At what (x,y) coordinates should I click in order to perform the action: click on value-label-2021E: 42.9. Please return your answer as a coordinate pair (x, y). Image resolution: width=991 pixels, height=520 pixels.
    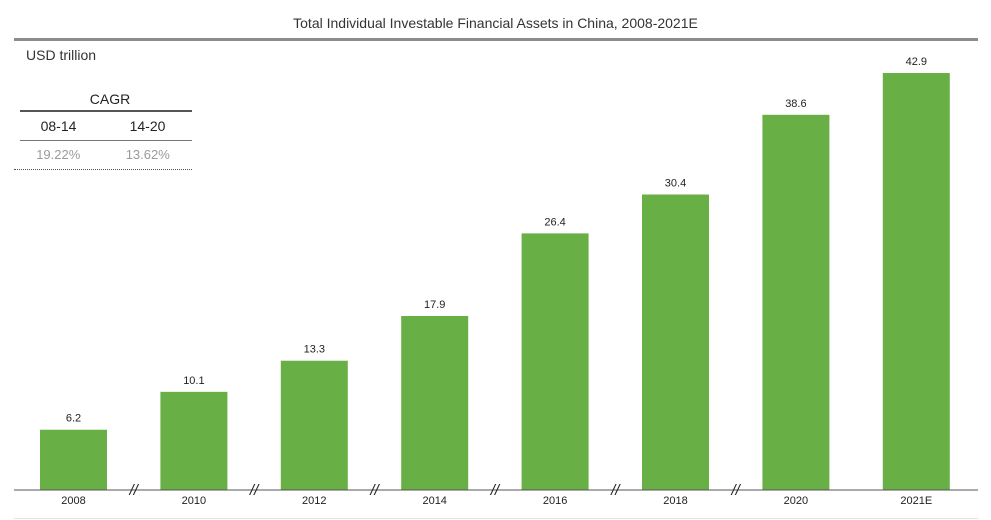
    Looking at the image, I should click on (916, 62).